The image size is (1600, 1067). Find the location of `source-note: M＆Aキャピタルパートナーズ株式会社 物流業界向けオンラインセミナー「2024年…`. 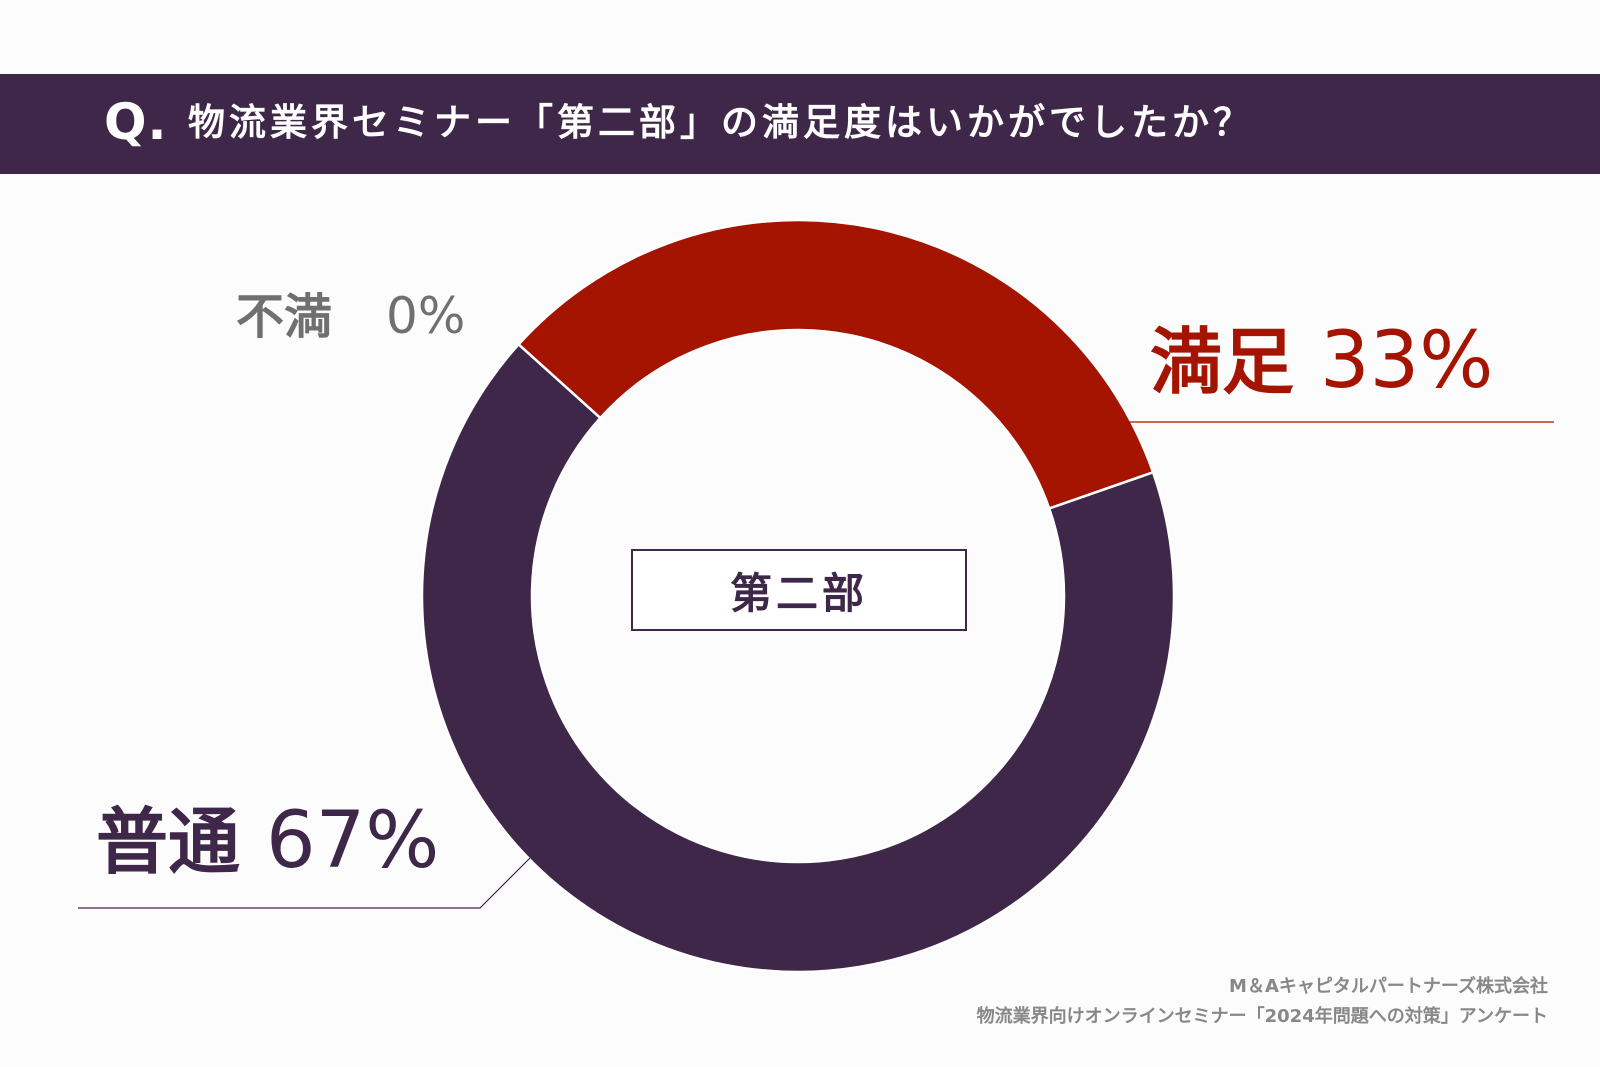

source-note: M＆Aキャピタルパートナーズ株式会社 物流業界向けオンラインセミナー「2024年… is located at coordinates (1262, 1002).